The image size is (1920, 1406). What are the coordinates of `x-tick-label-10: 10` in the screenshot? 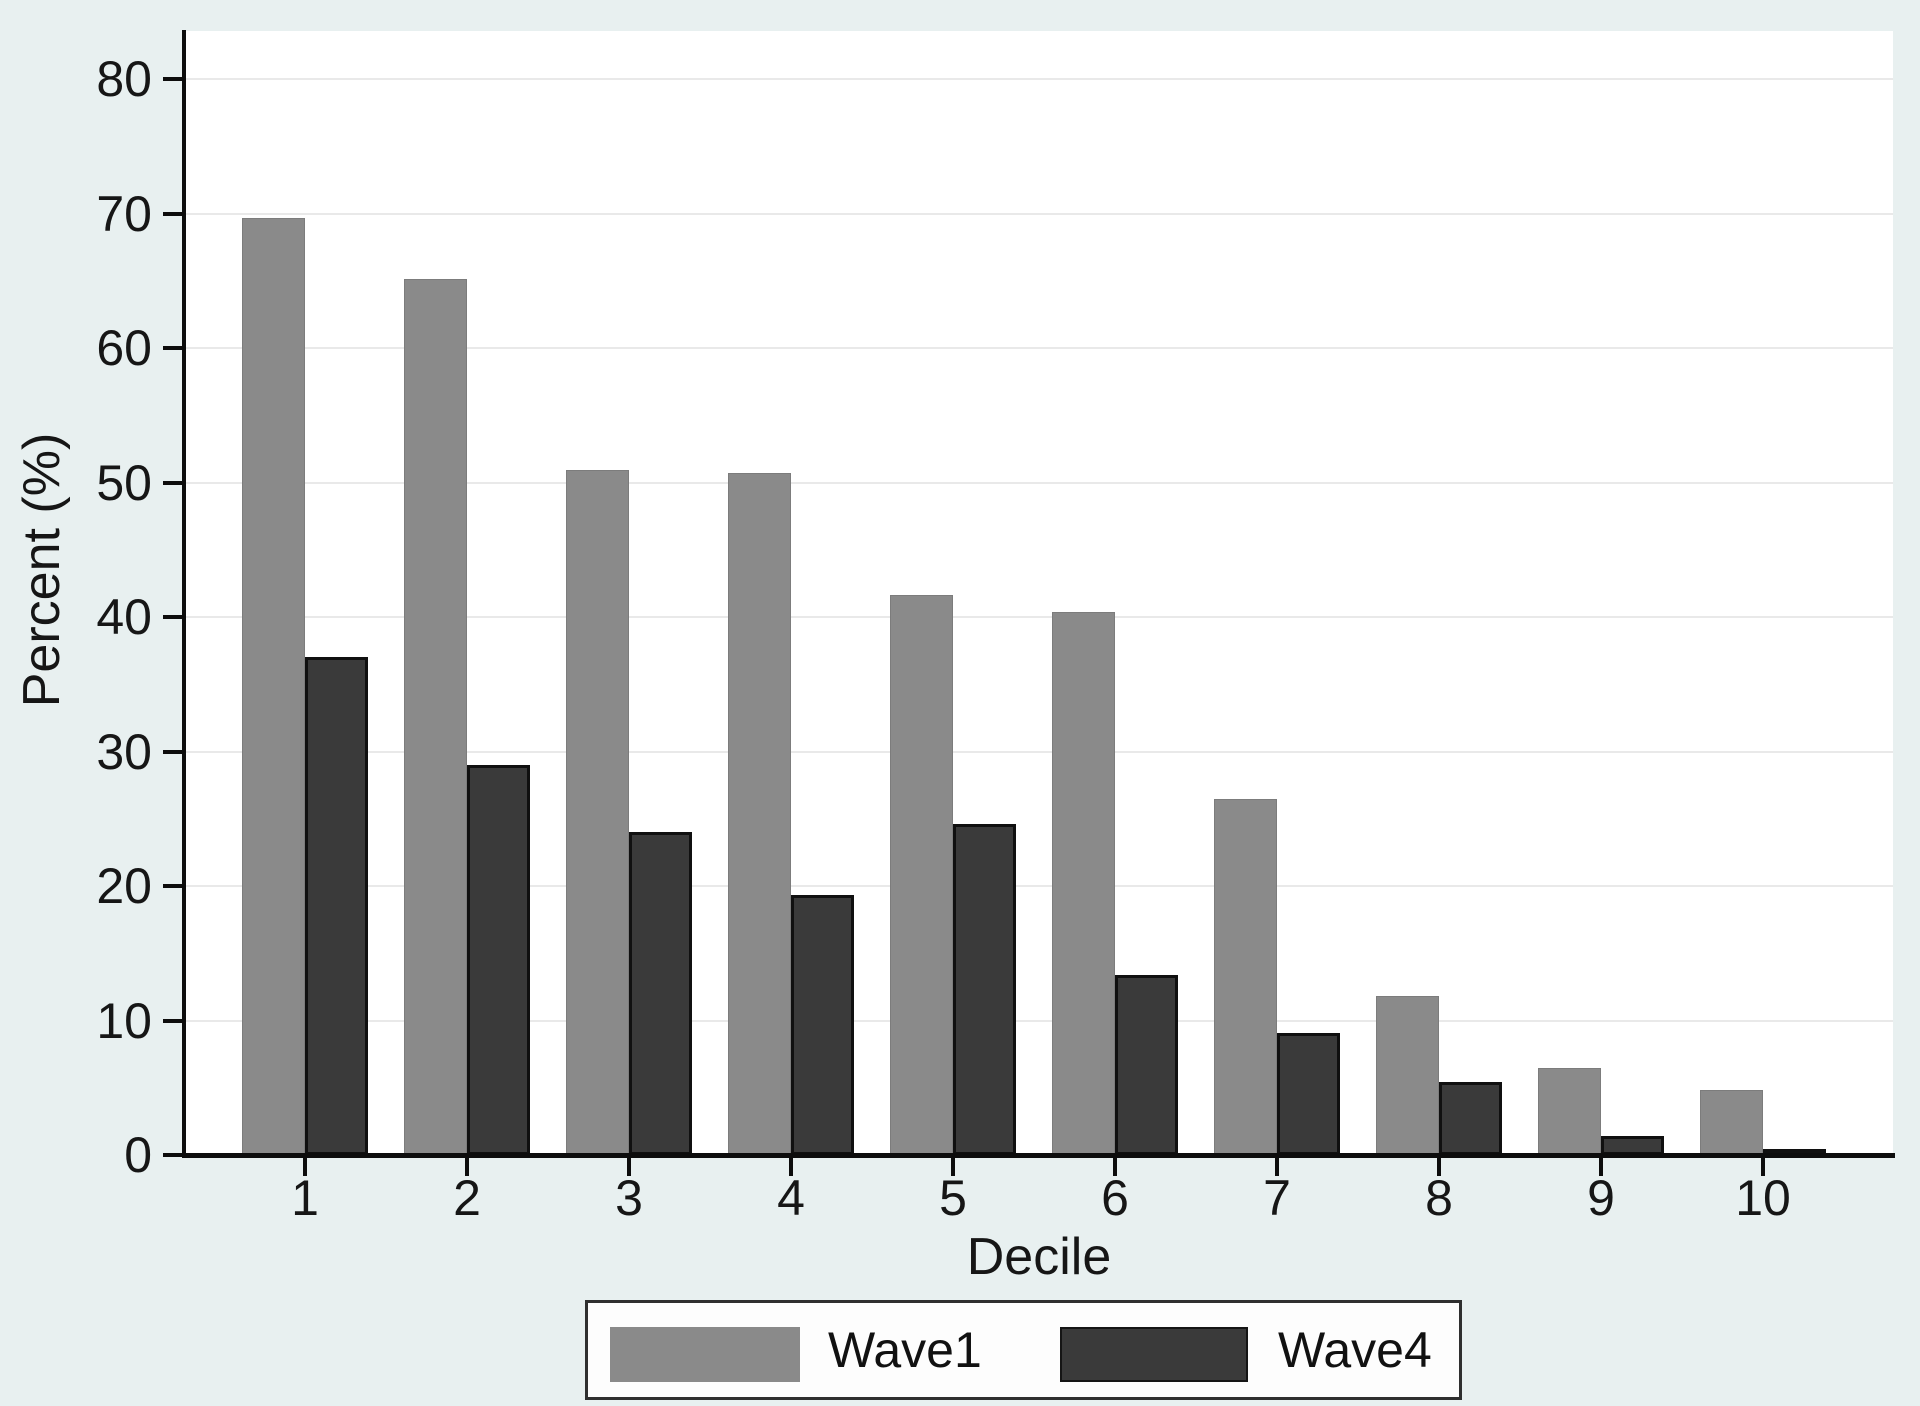 It's located at (1763, 1198).